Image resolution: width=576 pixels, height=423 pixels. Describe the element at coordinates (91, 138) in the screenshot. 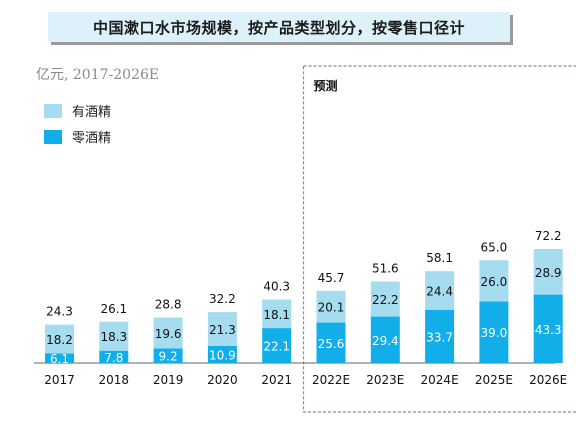

I see `legend-label: 零酒精` at that location.